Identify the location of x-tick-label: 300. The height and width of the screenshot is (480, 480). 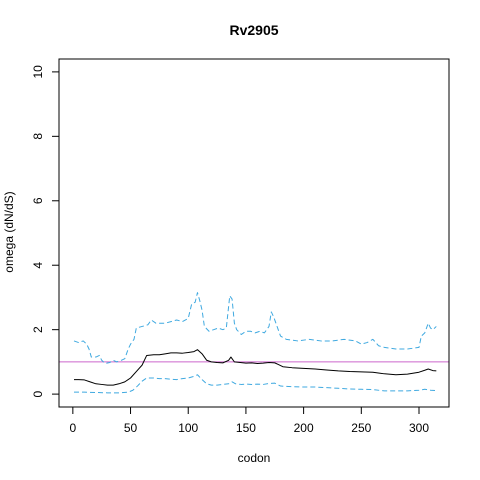
(419, 428).